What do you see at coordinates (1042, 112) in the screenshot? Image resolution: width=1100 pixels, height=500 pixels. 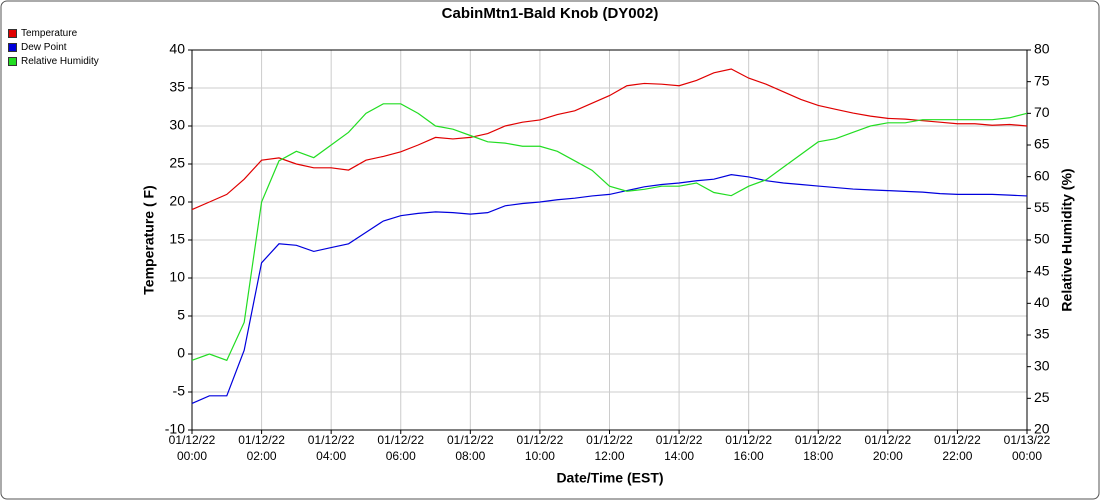 I see `y2-tick-label: 70` at bounding box center [1042, 112].